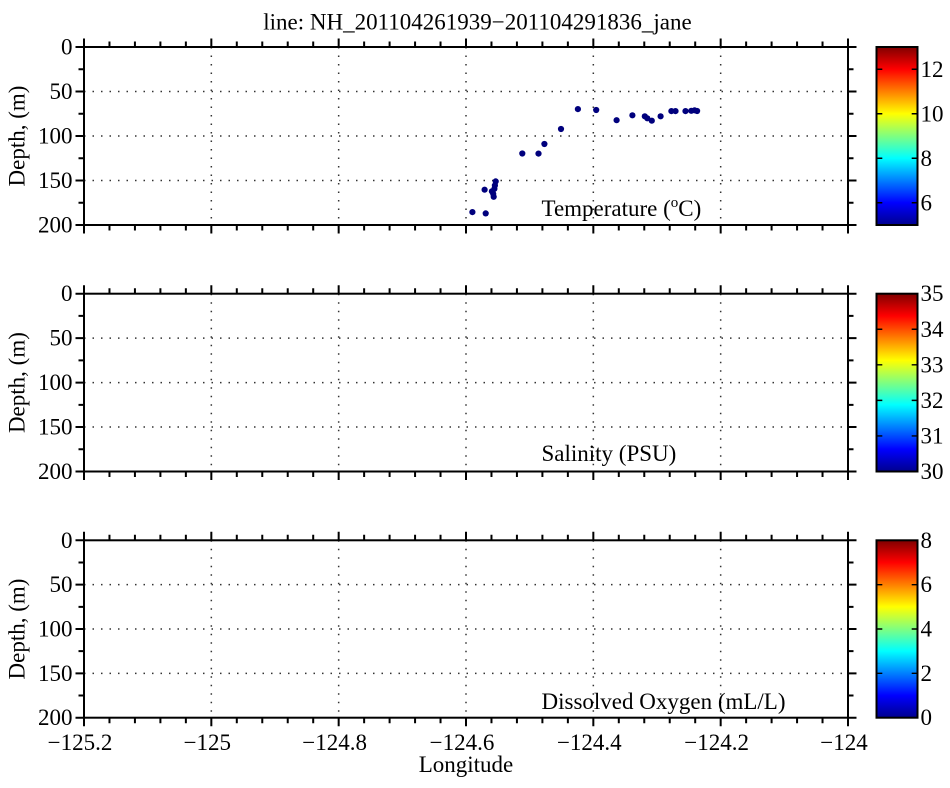 Image resolution: width=950 pixels, height=788 pixels. I want to click on svg-text: Salinity (PSU), so click(609, 453).